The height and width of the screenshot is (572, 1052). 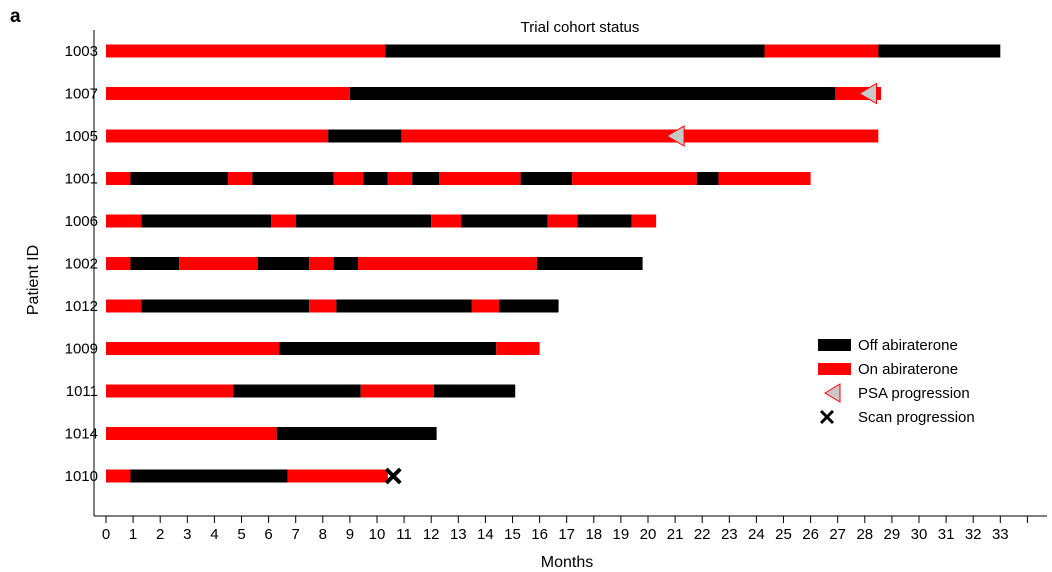 I want to click on x-tick-label: 6, so click(x=268, y=534).